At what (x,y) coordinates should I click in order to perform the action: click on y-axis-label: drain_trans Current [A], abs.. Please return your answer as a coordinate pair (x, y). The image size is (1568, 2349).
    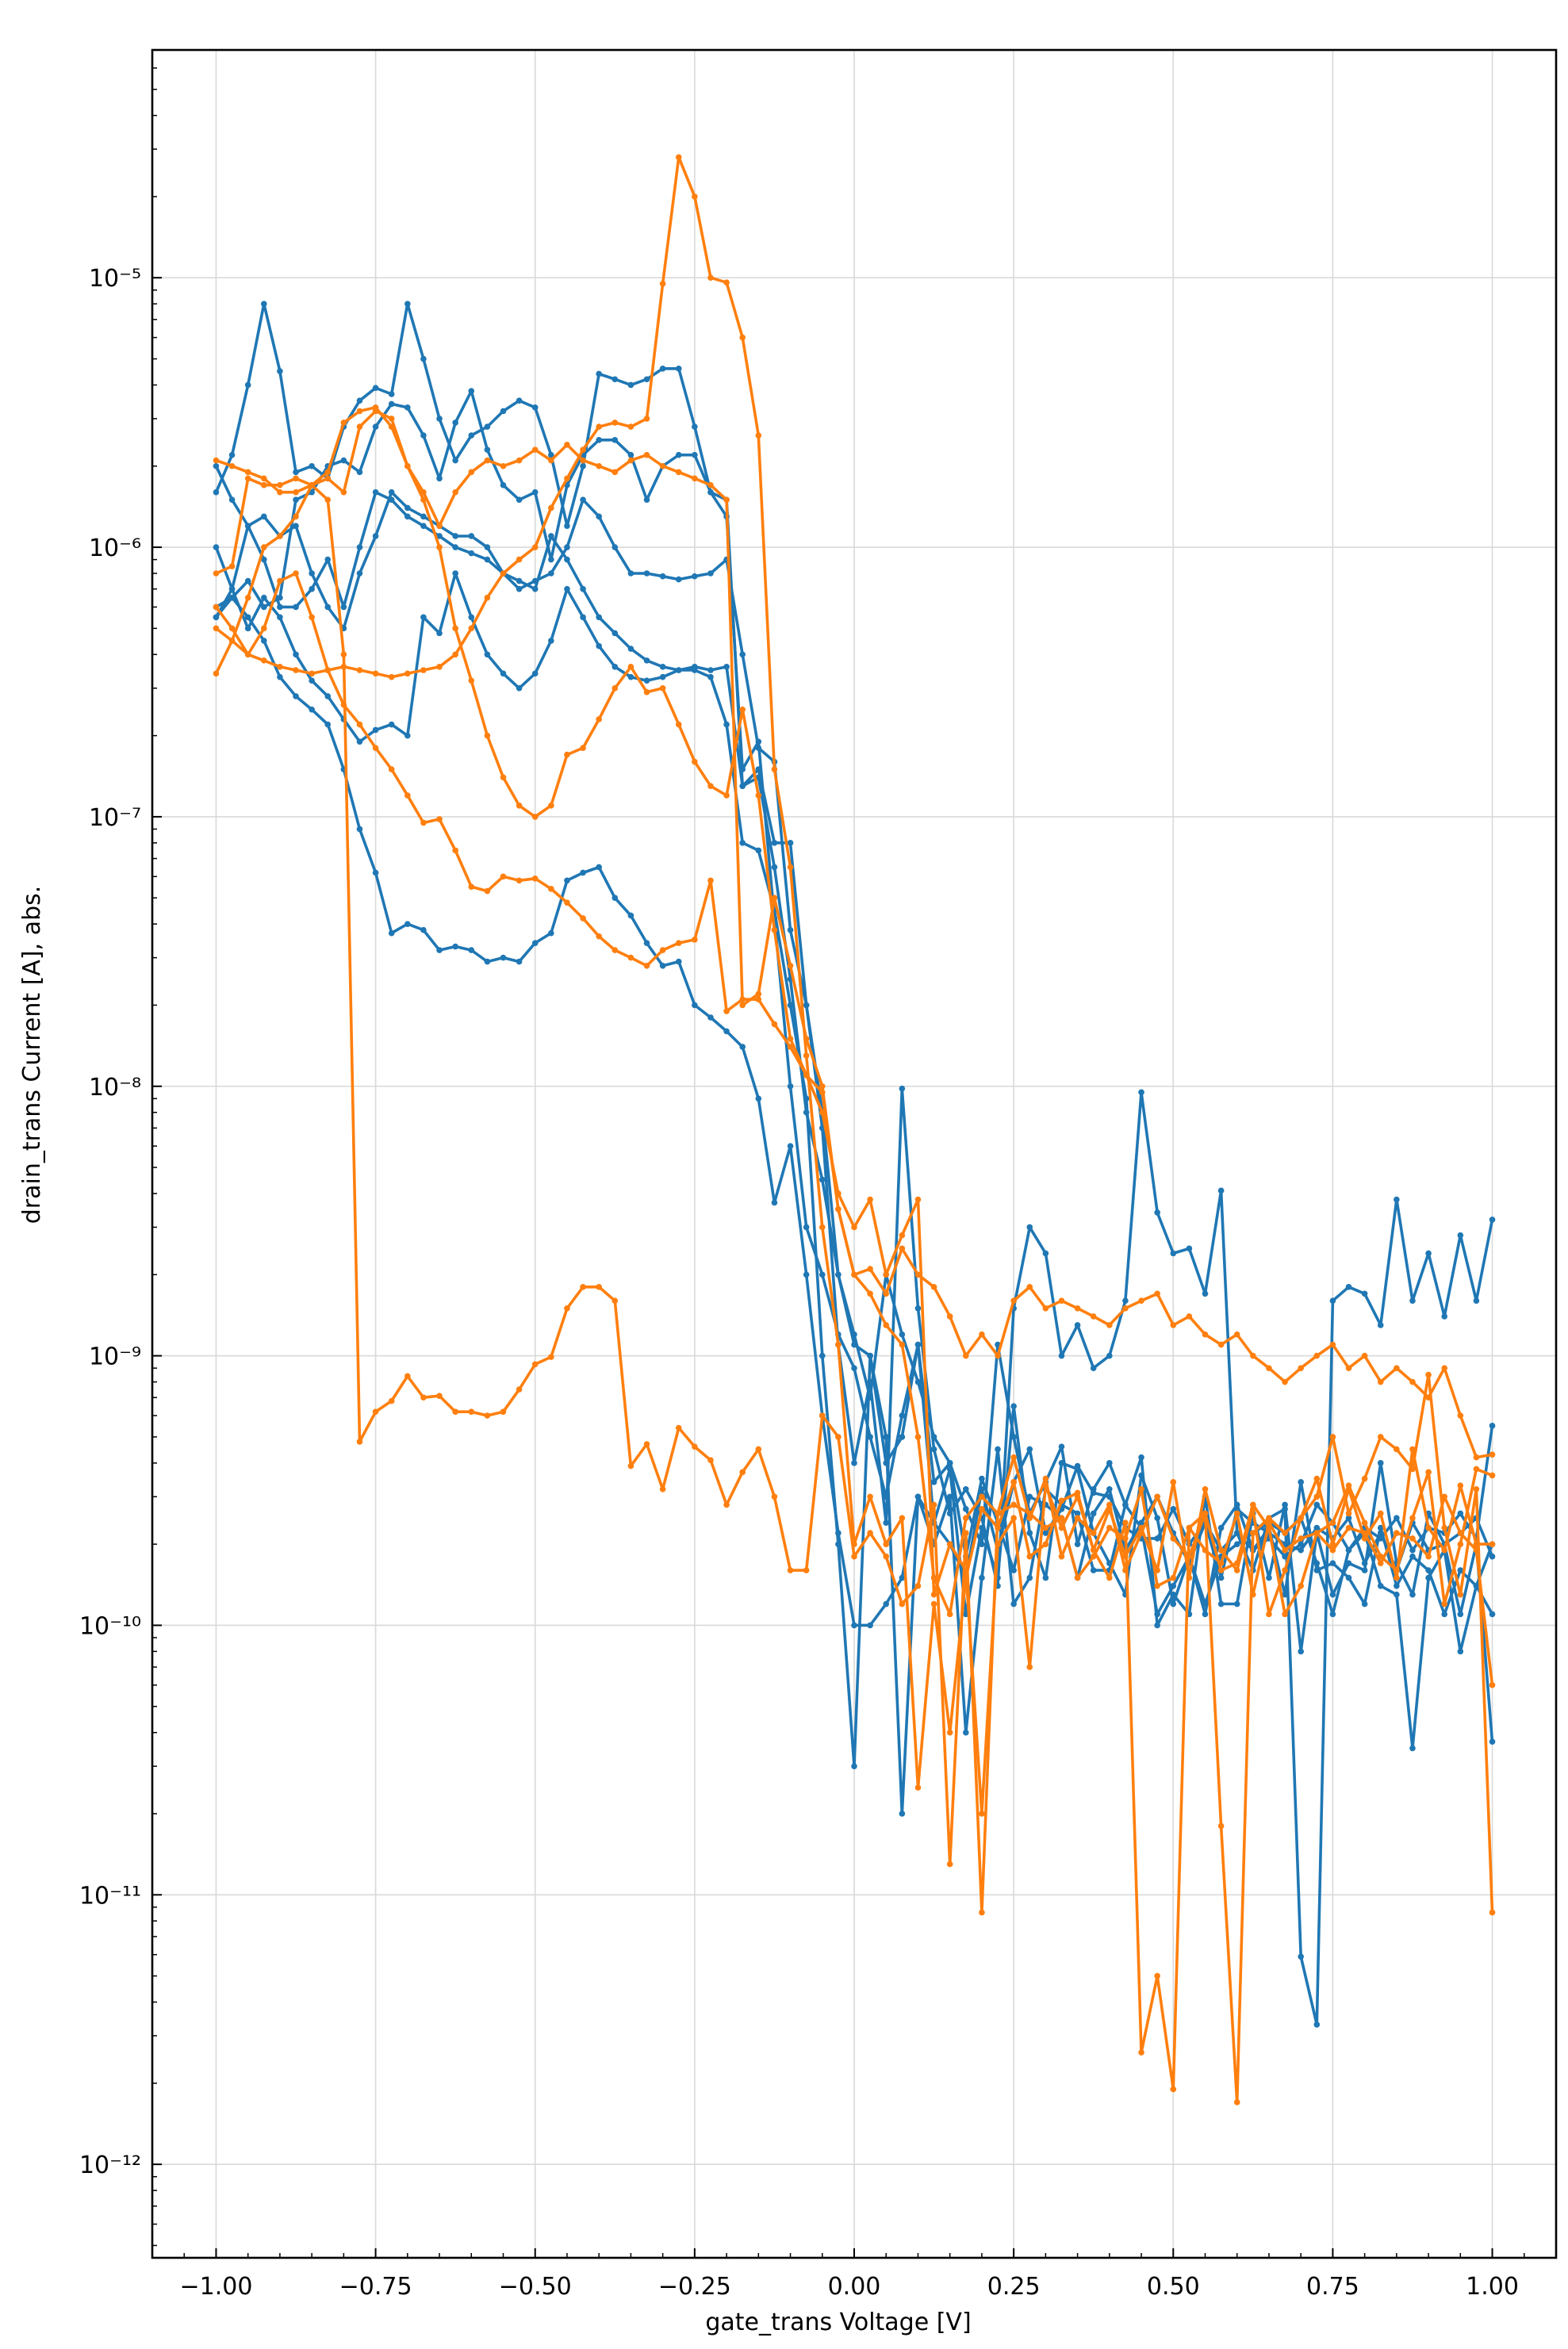
    Looking at the image, I should click on (32, 1055).